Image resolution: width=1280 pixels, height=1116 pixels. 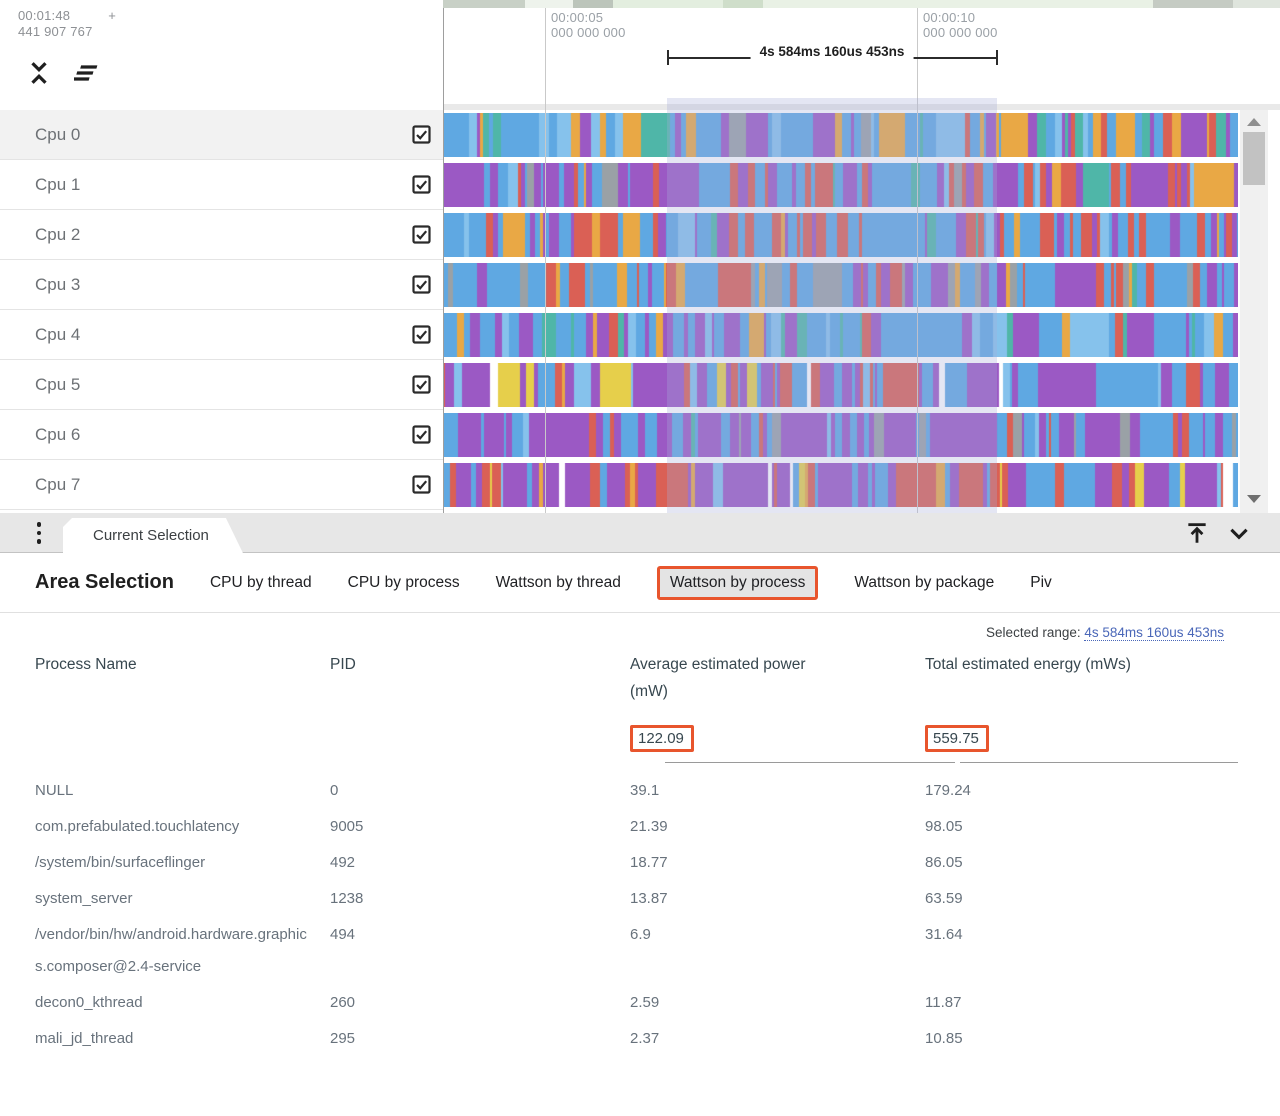 I want to click on details-tab-bar: Current Selection, so click(x=640, y=533).